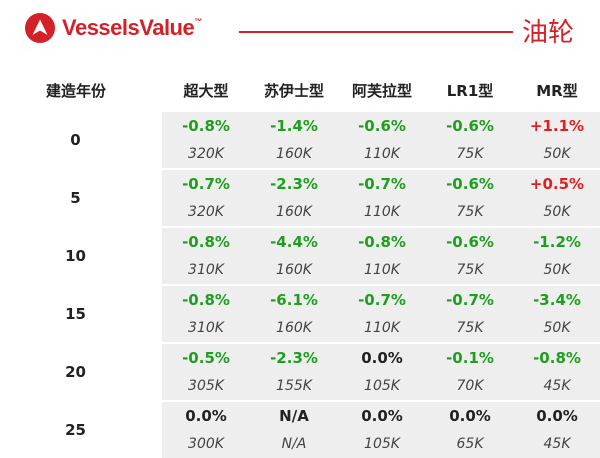 Image resolution: width=600 pixels, height=458 pixels. I want to click on table-row: 305K 155K 105K 70K 45K, so click(308, 386).